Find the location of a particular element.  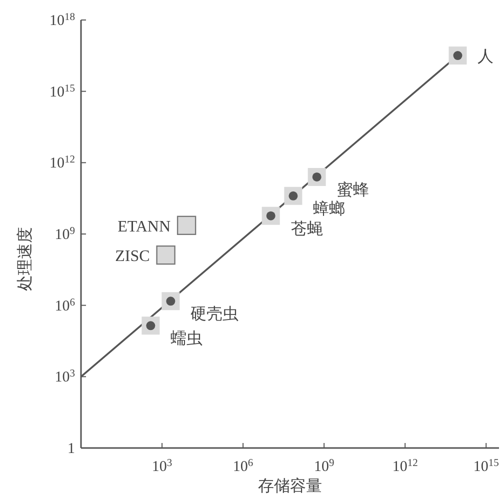

y-tick-label: 1 is located at coordinates (71, 449).